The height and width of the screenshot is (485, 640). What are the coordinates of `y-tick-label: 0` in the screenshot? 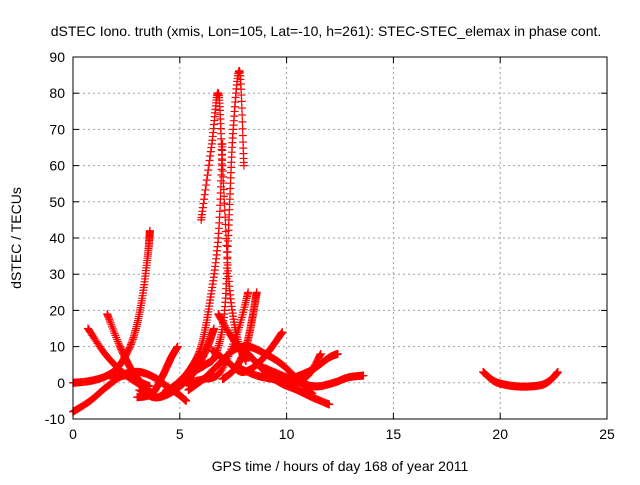 It's located at (61, 383).